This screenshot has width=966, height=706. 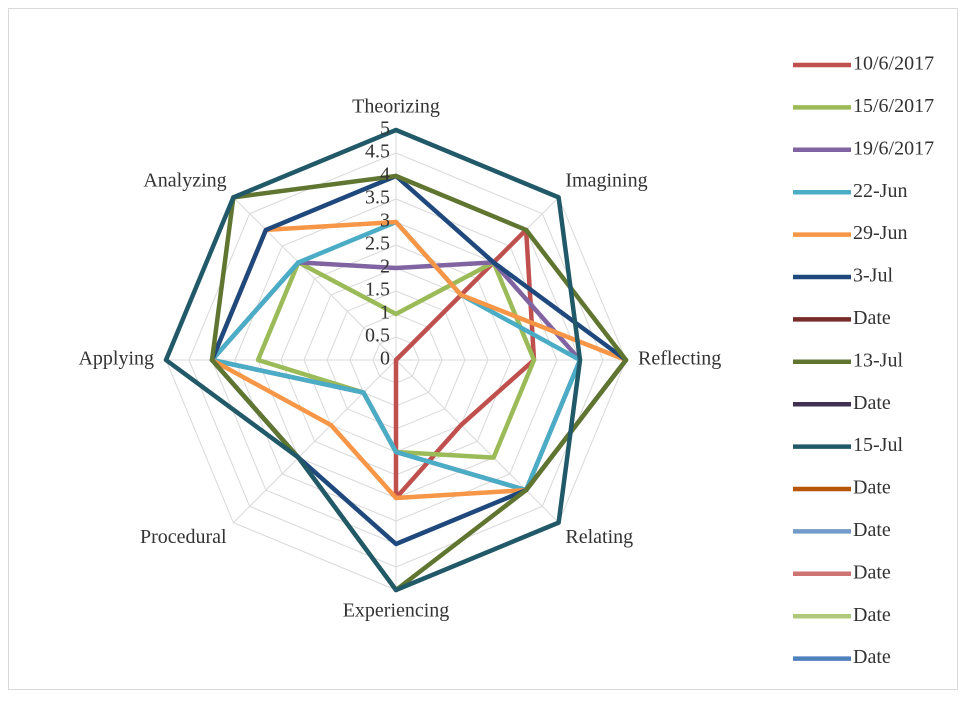 I want to click on r-tick-label: 5, so click(x=385, y=129).